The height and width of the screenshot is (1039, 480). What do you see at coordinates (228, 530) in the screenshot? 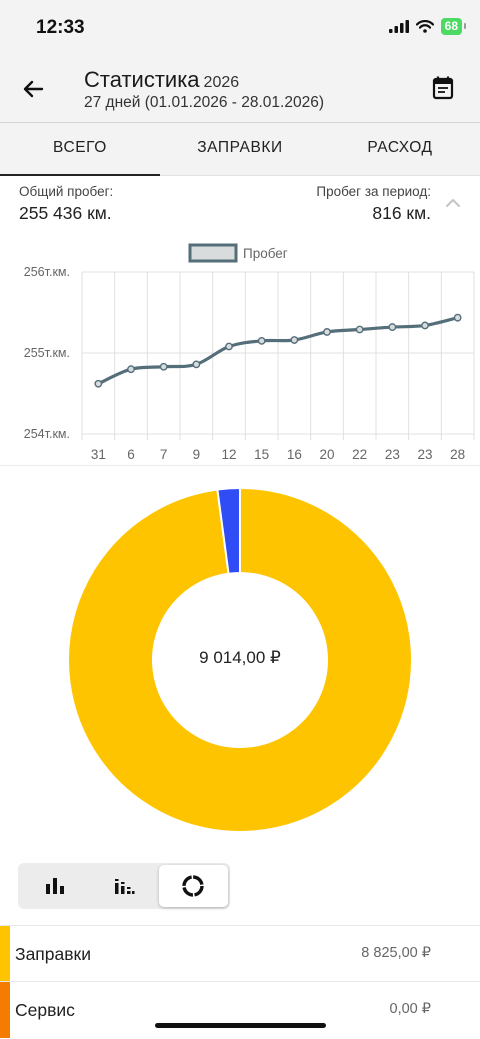
I see `slice-other` at bounding box center [228, 530].